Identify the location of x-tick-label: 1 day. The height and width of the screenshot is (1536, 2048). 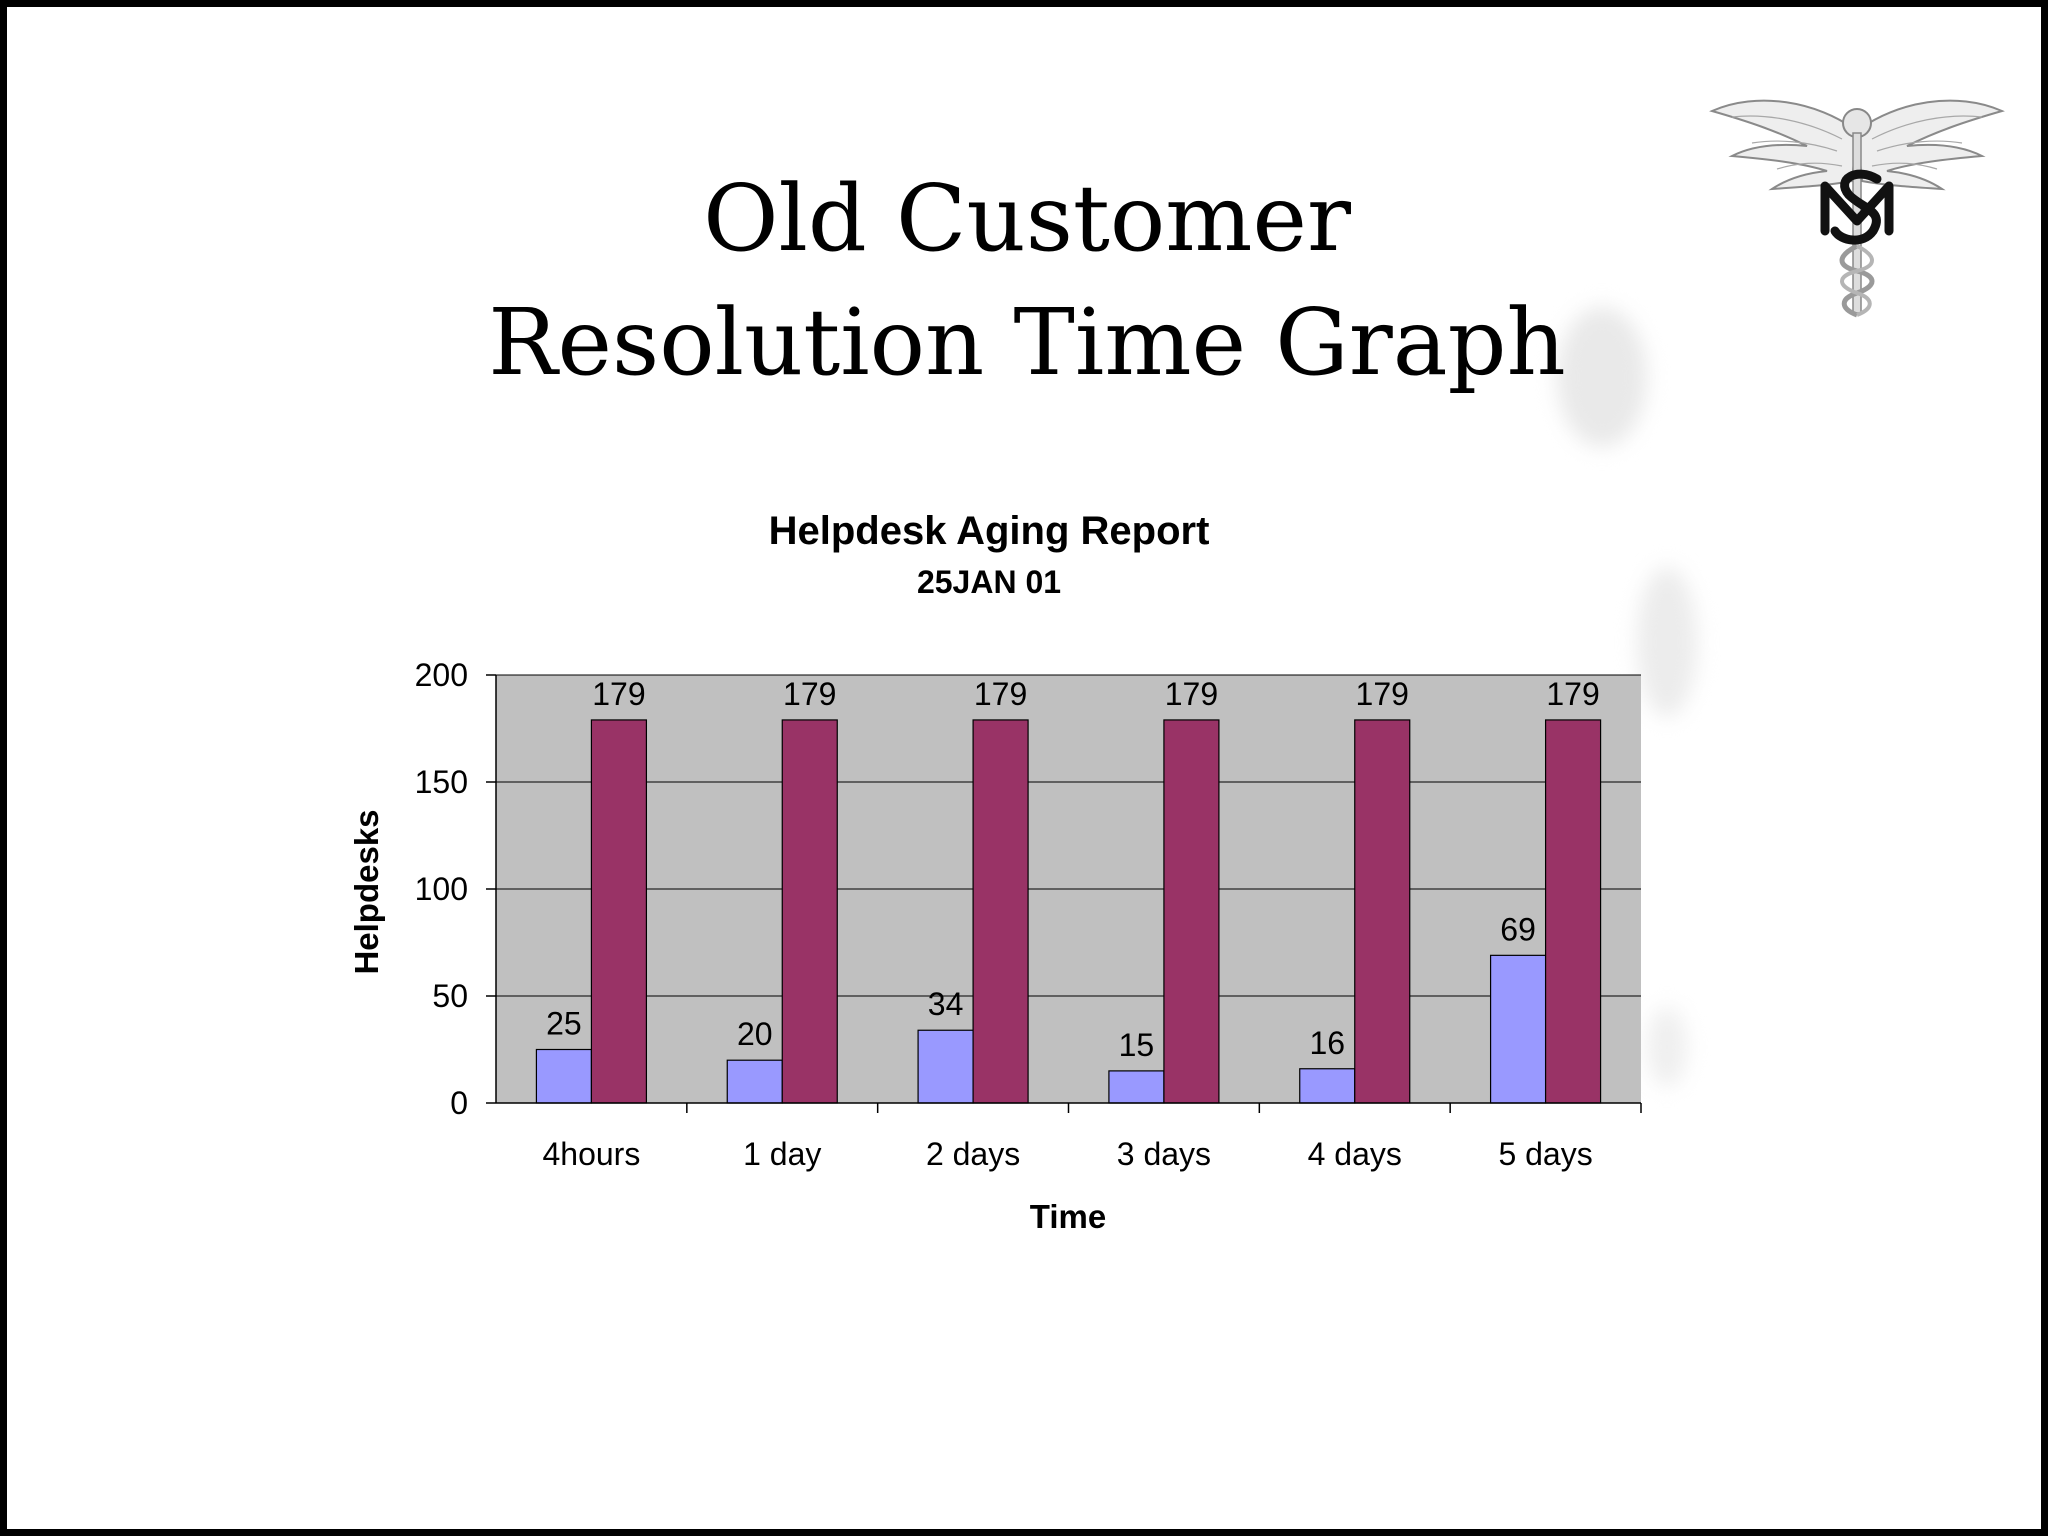
(782, 1154).